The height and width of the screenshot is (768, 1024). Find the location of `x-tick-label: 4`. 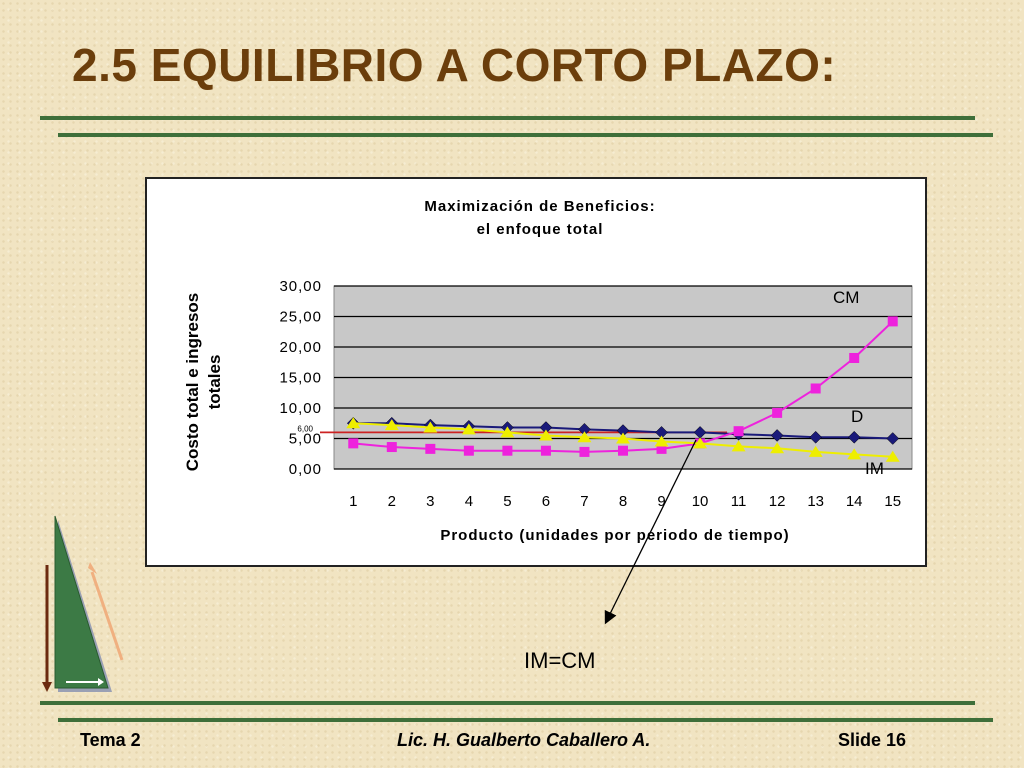

x-tick-label: 4 is located at coordinates (469, 501).